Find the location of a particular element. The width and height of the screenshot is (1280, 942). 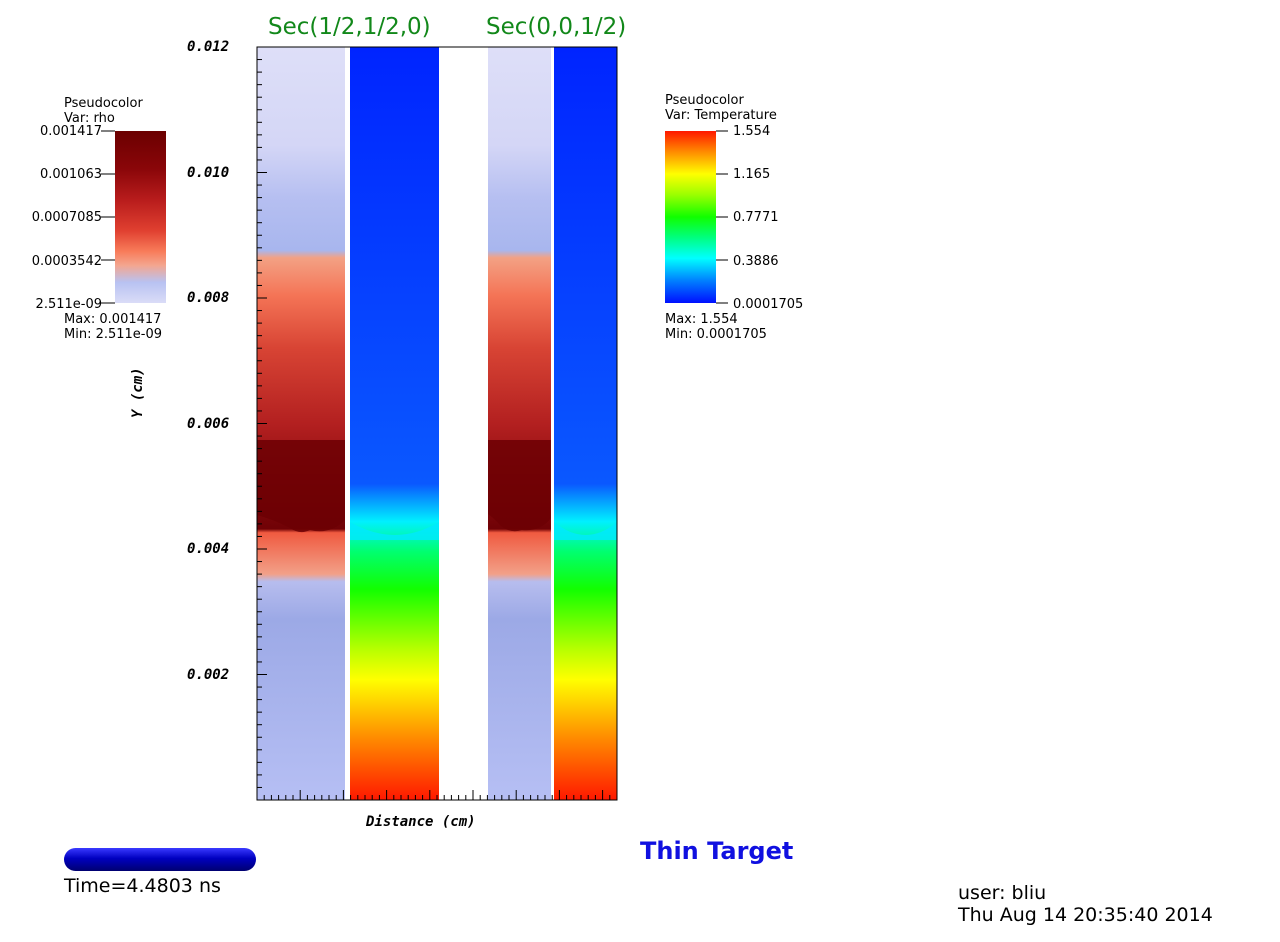

y-tick-label: 0.006 is located at coordinates (208, 424).